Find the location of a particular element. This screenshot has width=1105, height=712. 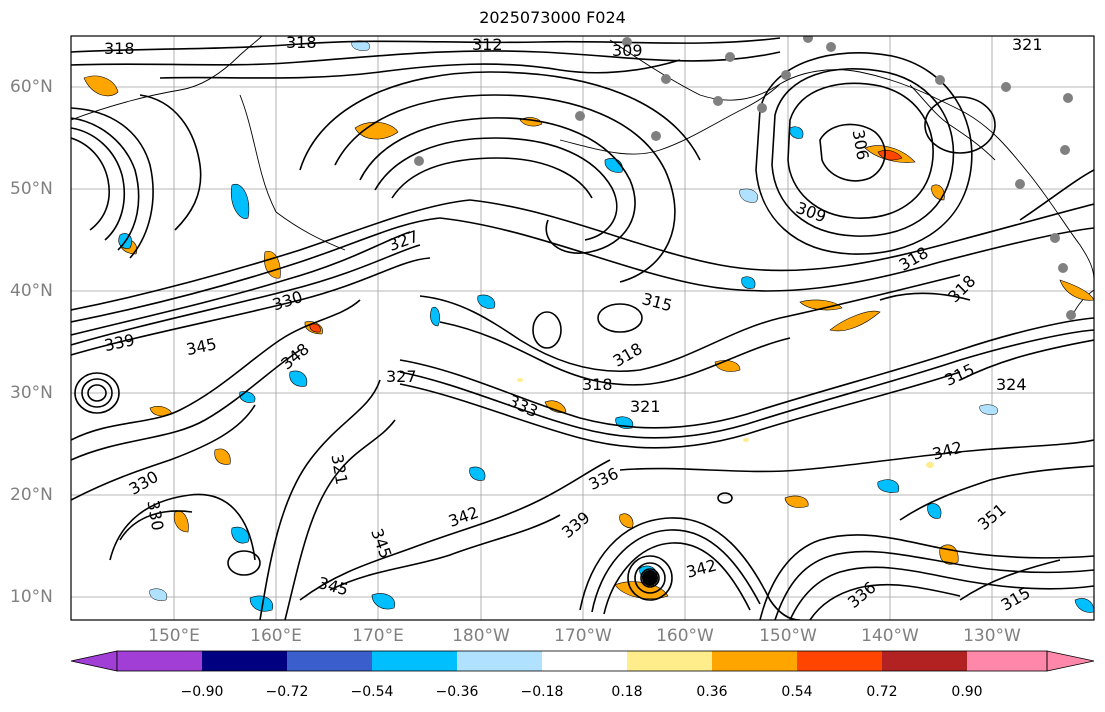

coastline-alaska-panhandle is located at coordinates (952, 122).